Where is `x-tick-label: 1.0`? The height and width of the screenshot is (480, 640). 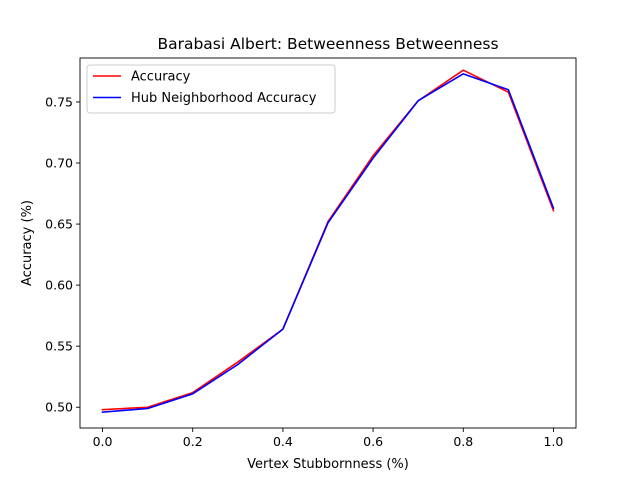 x-tick-label: 1.0 is located at coordinates (554, 441).